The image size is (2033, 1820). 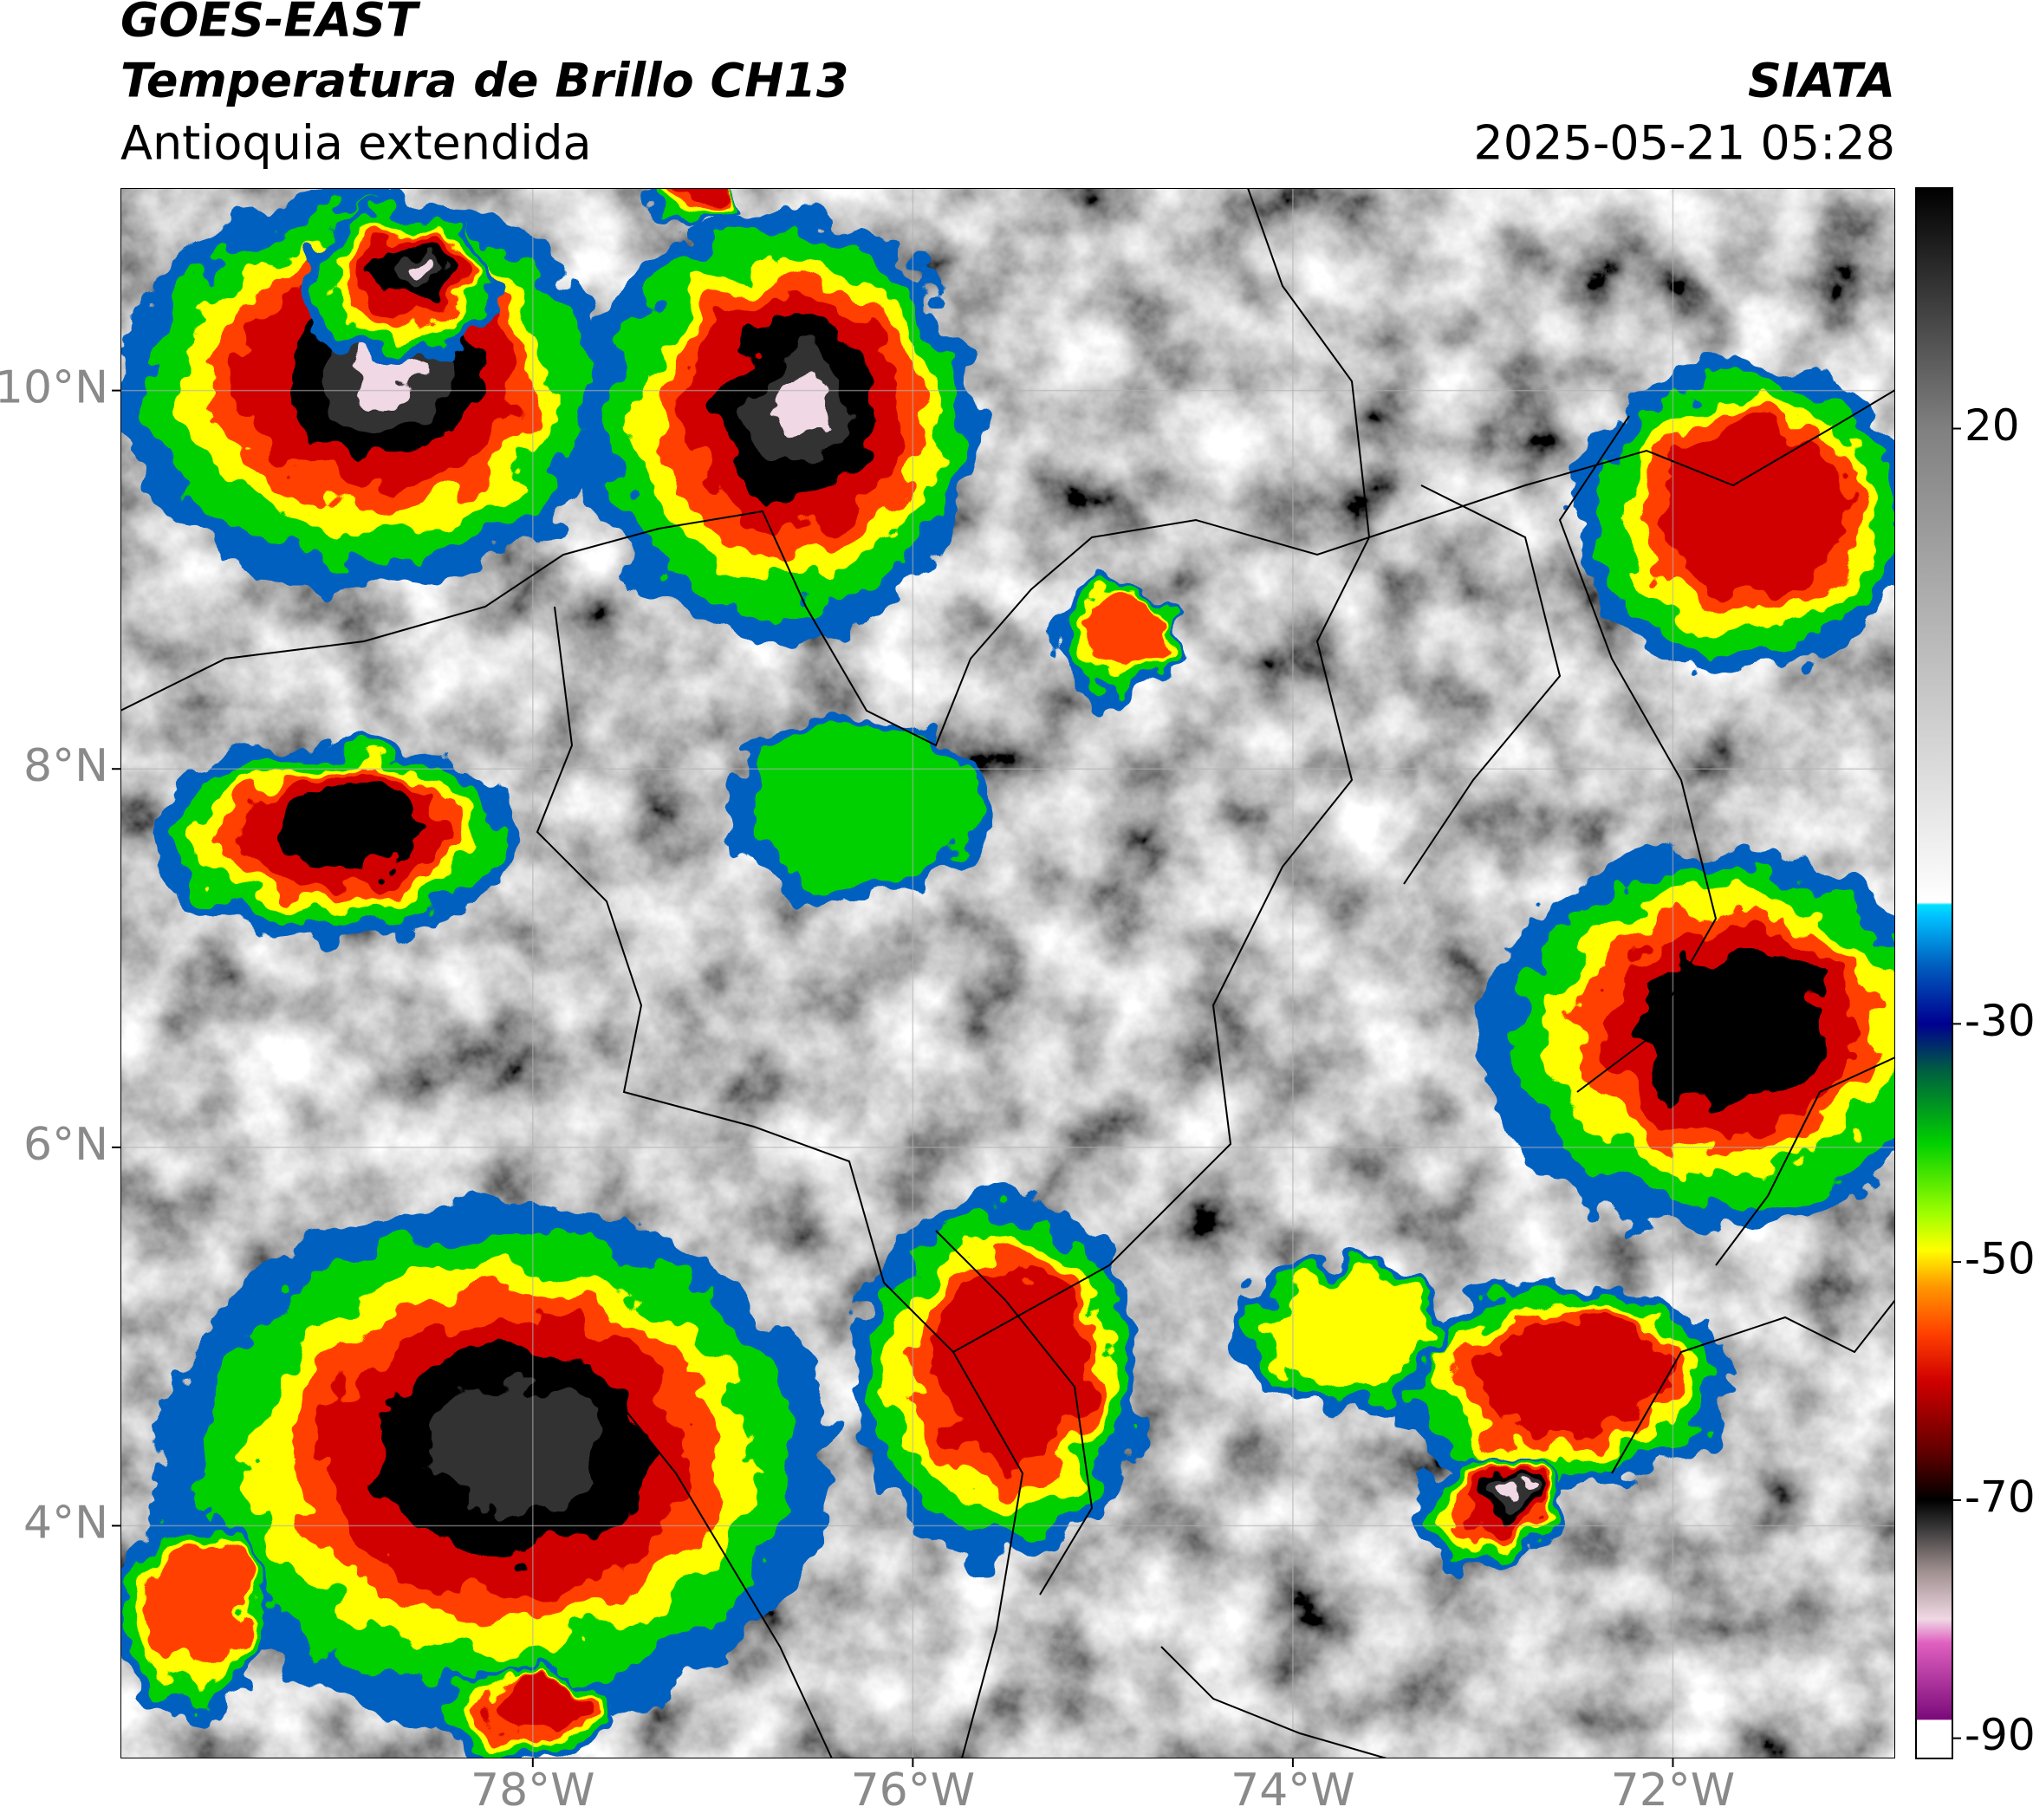 I want to click on x-tick-label: 76°W, so click(x=914, y=1791).